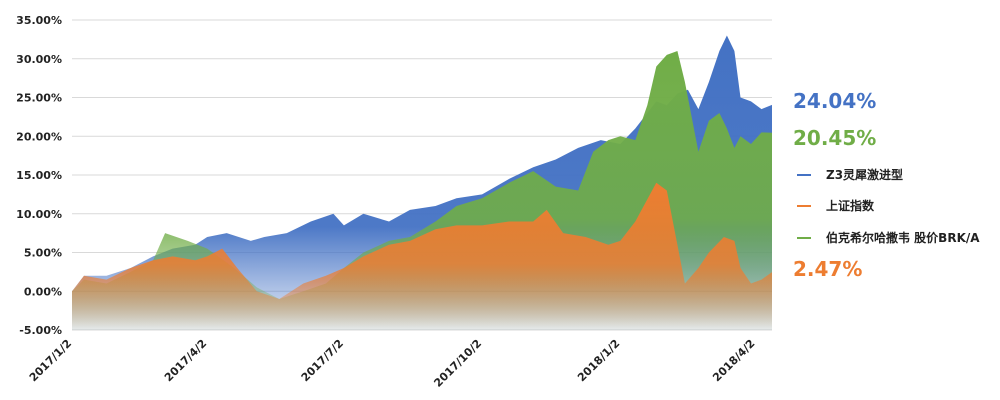 This screenshot has height=400, width=1000. What do you see at coordinates (457, 363) in the screenshot?
I see `x-tick-label: 2017/10/2` at bounding box center [457, 363].